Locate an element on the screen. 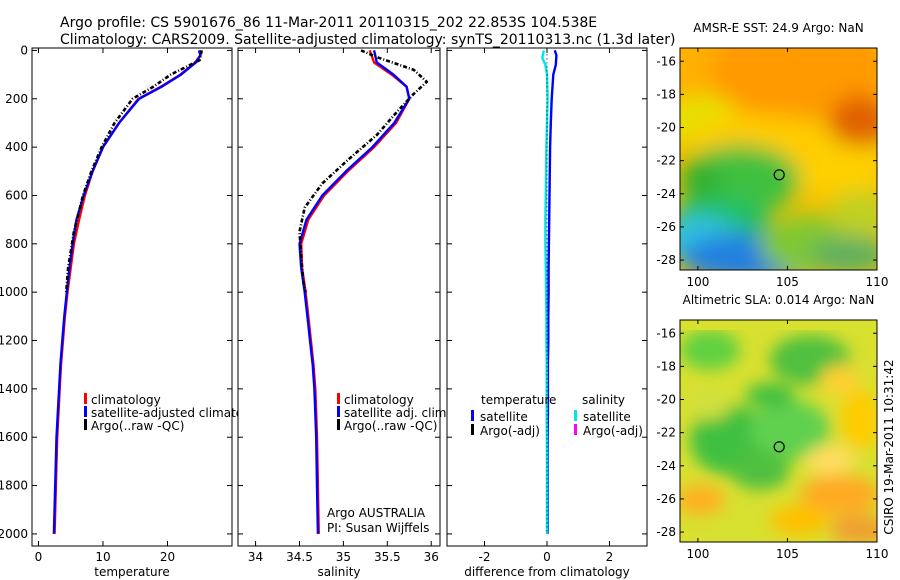 This screenshot has width=900, height=580. temperature-series-argo-raw-qc- is located at coordinates (133, 171).